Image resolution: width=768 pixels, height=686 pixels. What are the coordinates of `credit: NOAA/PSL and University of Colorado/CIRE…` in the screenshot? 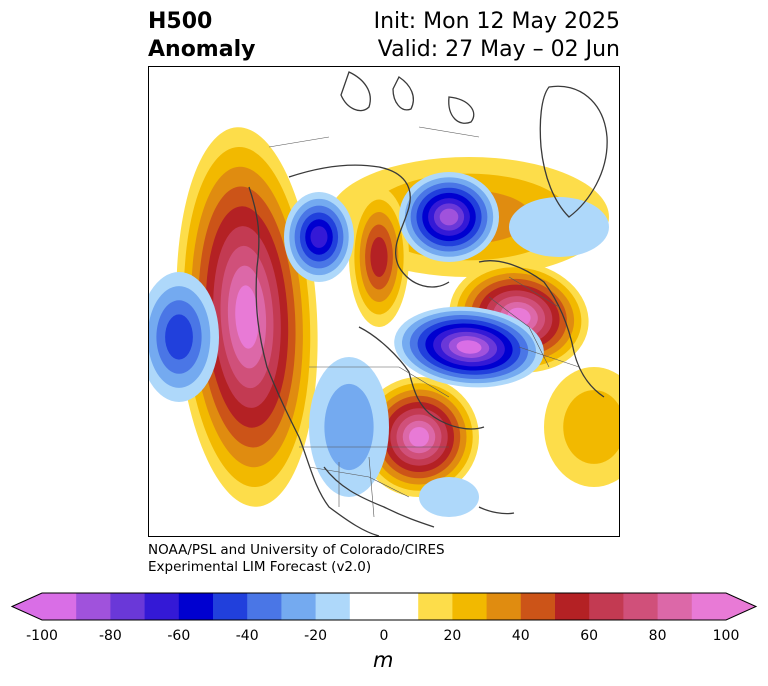 It's located at (296, 559).